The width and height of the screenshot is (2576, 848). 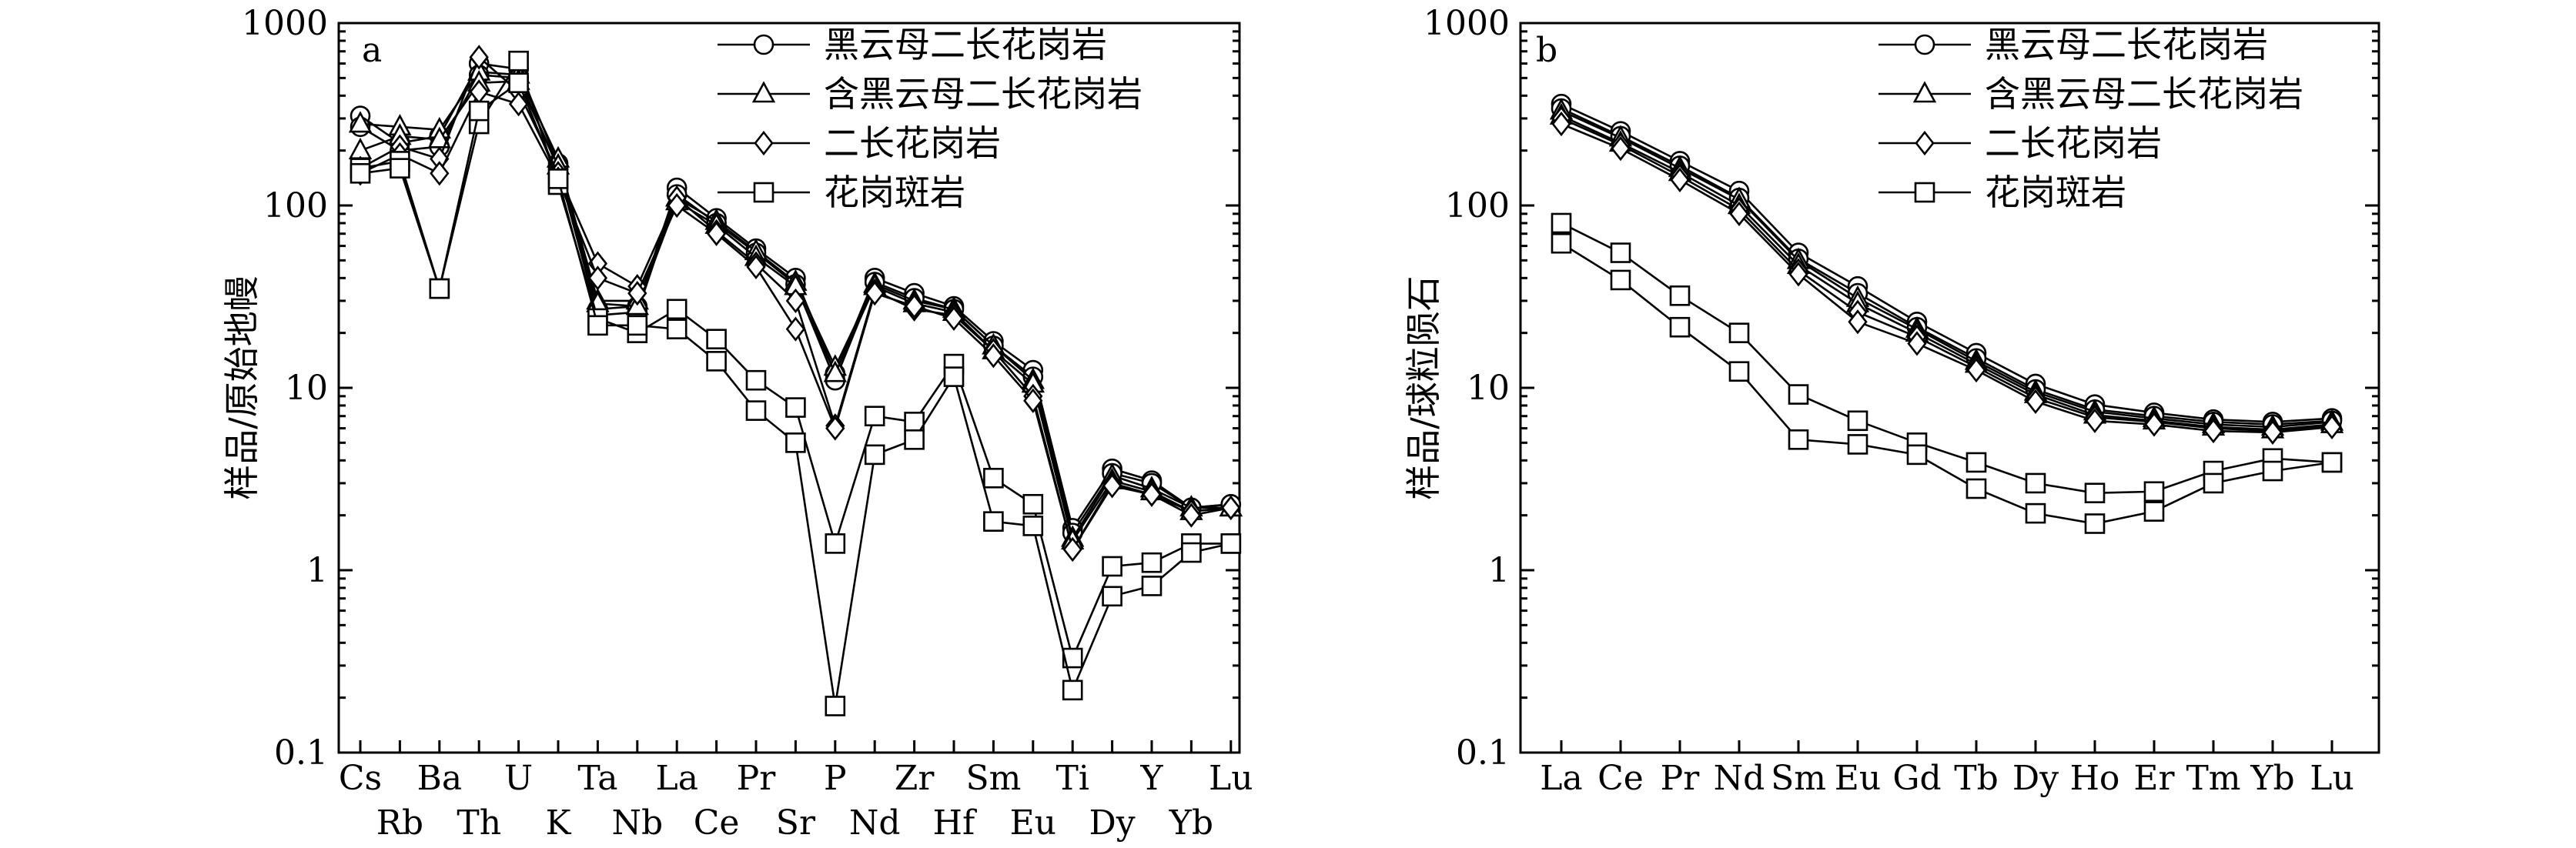 I want to click on legend-label: 花岗斑岩, so click(x=2055, y=192).